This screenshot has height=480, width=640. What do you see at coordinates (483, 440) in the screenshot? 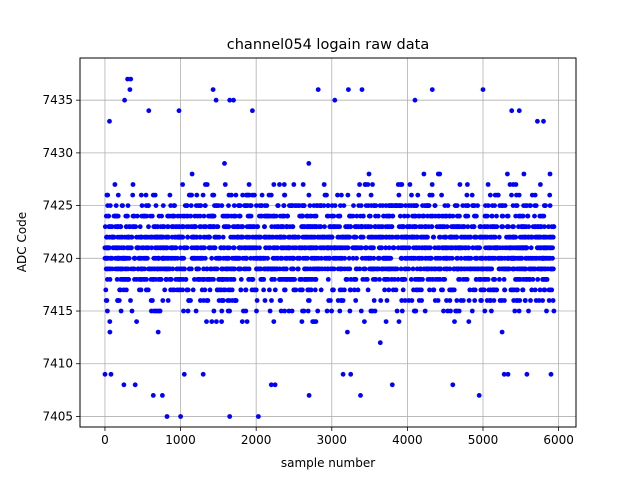
I see `x-tick-label: 5000` at bounding box center [483, 440].